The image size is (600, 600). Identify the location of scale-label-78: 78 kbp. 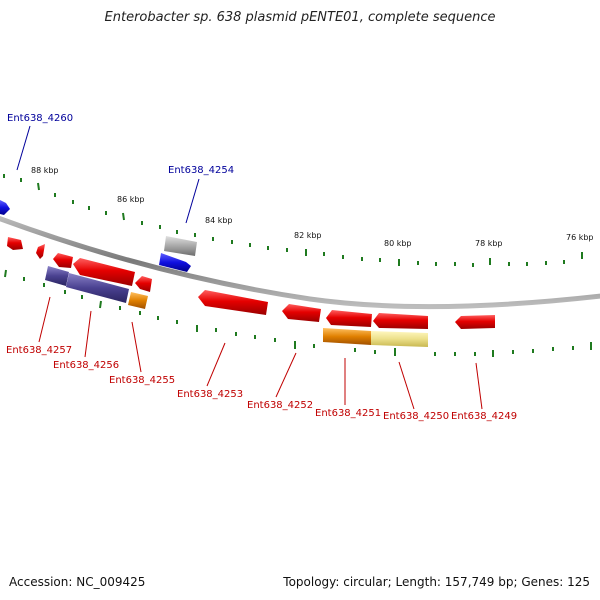
(489, 243).